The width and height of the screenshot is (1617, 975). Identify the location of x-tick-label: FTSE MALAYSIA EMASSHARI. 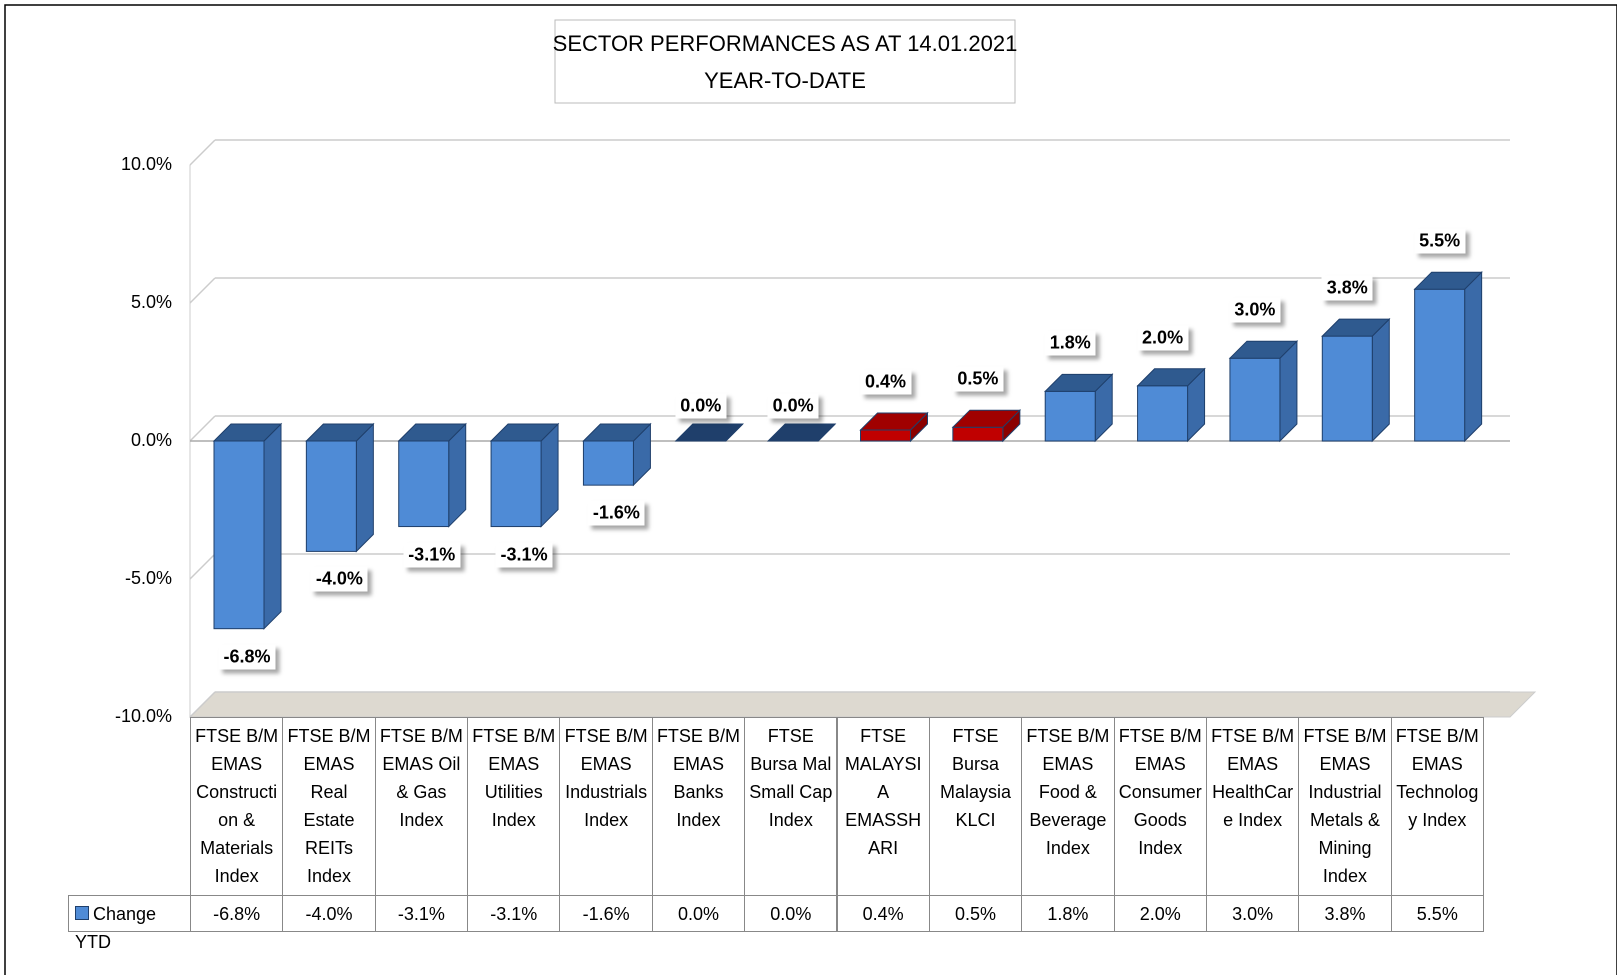
(883, 806).